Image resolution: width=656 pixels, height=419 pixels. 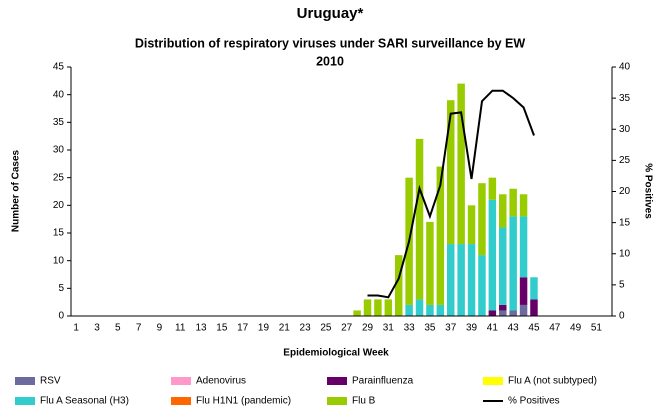 What do you see at coordinates (330, 13) in the screenshot?
I see `chart-title: Uruguay*` at bounding box center [330, 13].